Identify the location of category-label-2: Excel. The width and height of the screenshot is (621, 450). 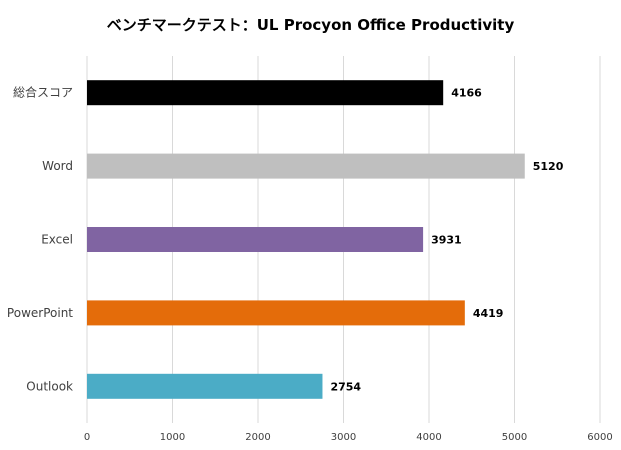
(57, 240).